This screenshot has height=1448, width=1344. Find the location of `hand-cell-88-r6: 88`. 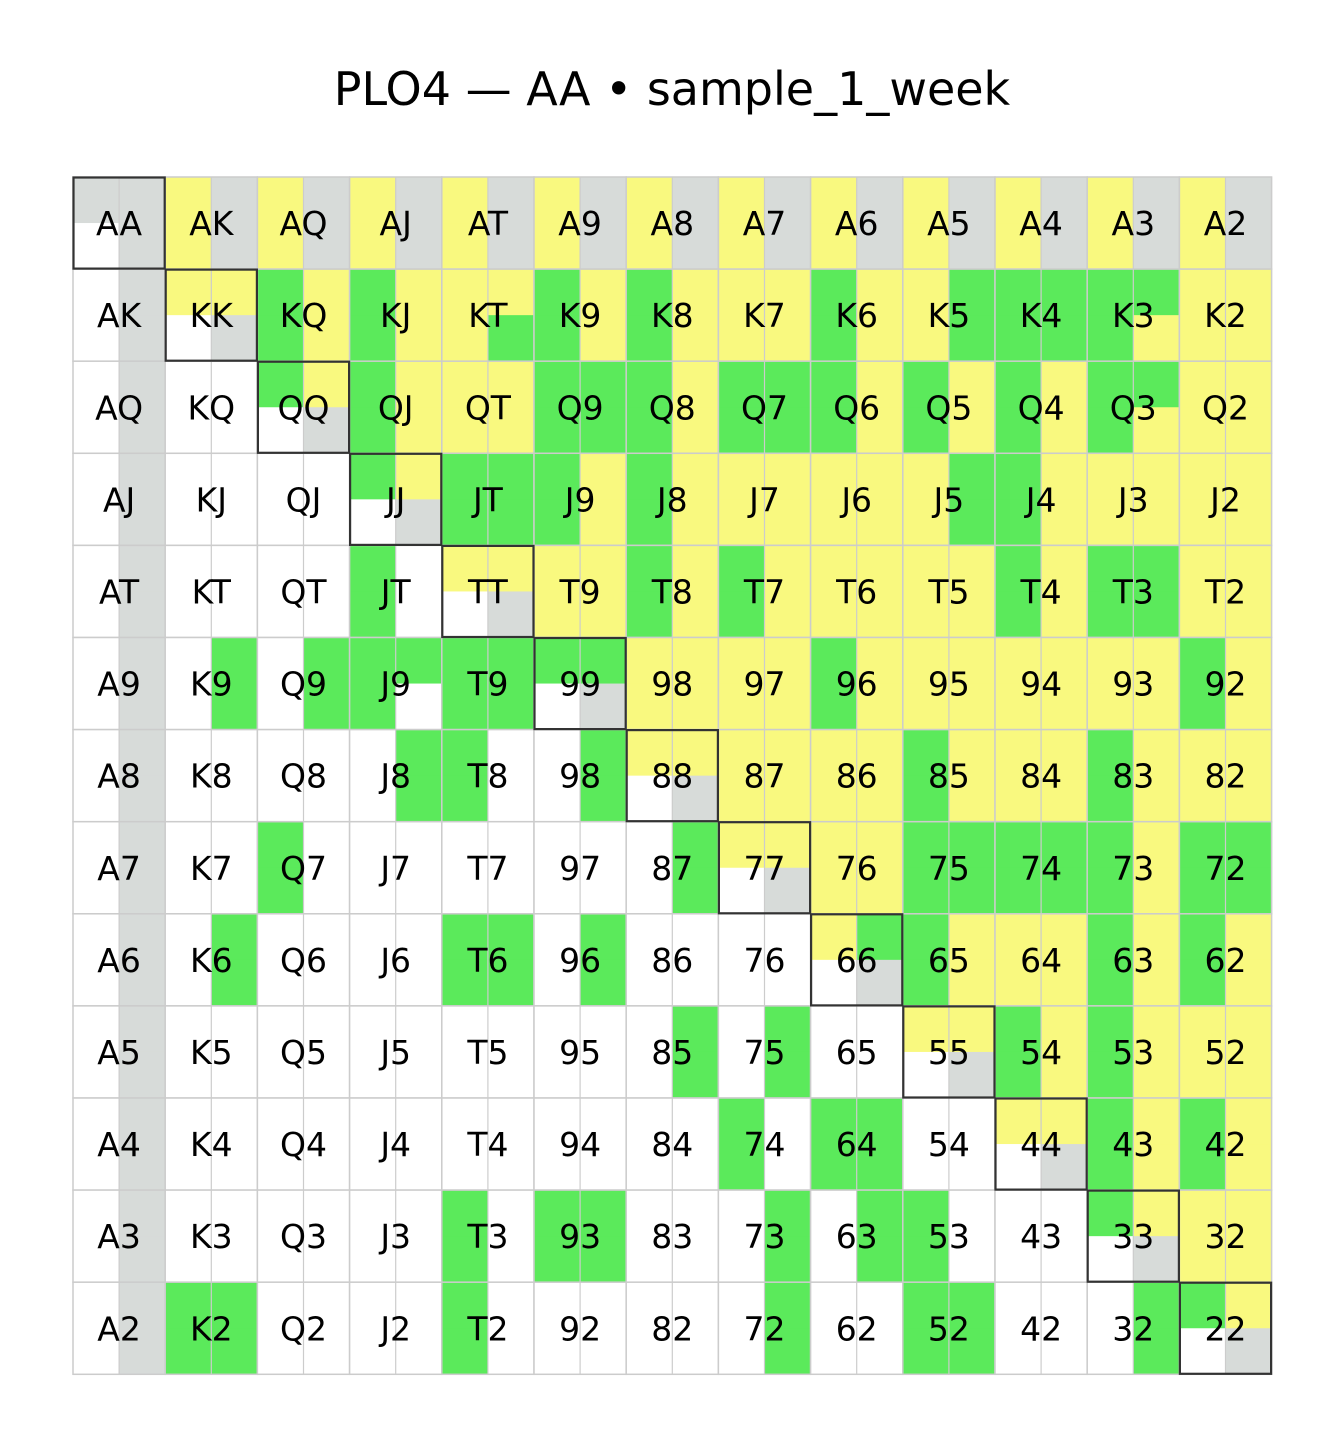

hand-cell-88-r6: 88 is located at coordinates (672, 775).